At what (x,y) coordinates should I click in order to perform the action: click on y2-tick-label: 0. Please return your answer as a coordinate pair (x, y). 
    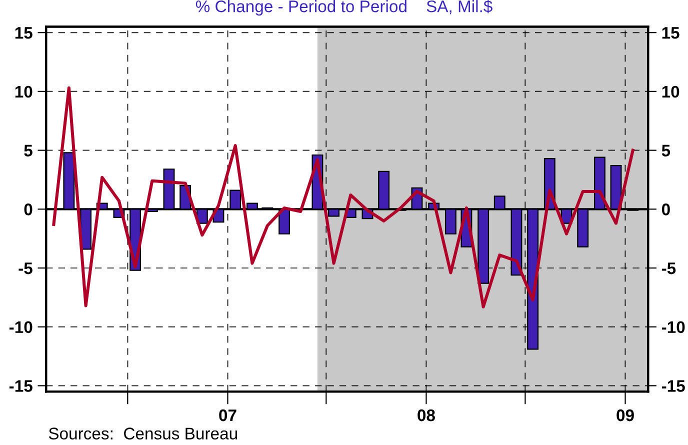
    Looking at the image, I should click on (666, 210).